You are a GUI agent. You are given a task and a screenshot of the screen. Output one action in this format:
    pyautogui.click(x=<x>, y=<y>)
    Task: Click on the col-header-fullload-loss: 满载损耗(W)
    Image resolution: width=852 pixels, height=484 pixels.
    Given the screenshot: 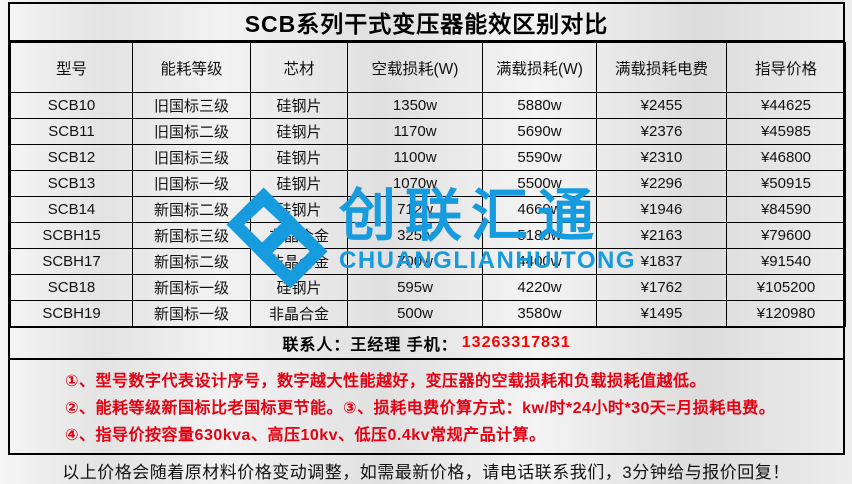 What is the action you would take?
    pyautogui.click(x=539, y=67)
    